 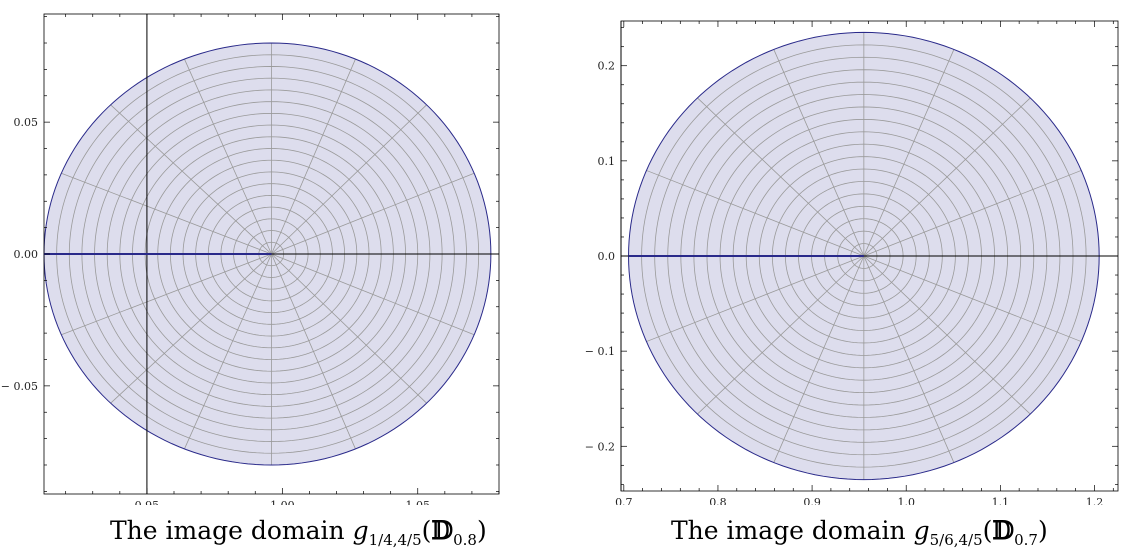 I want to click on caption-left-set: 𝔻, so click(x=442, y=530).